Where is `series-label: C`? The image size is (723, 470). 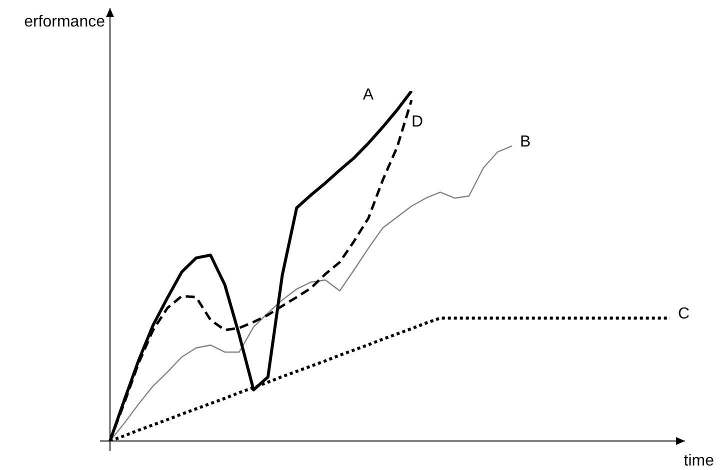
series-label: C is located at coordinates (684, 314).